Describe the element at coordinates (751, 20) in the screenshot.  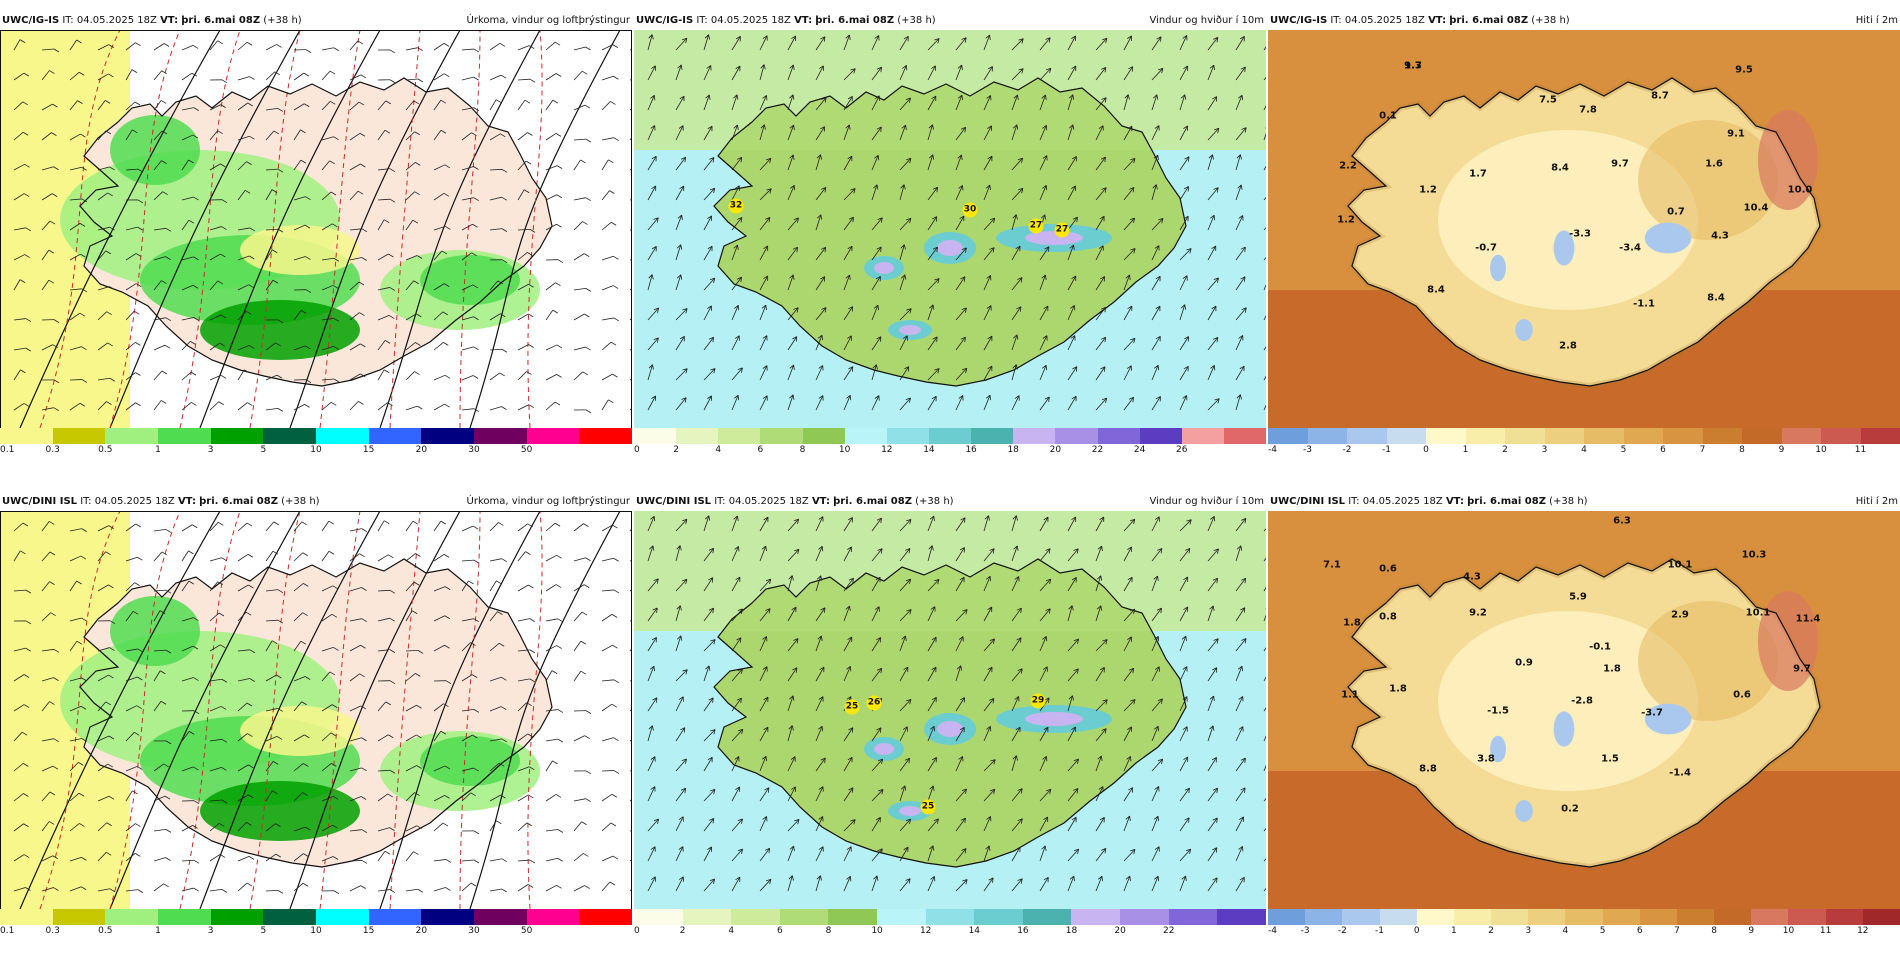
I see `init-time: 04.05.2025 18Z` at that location.